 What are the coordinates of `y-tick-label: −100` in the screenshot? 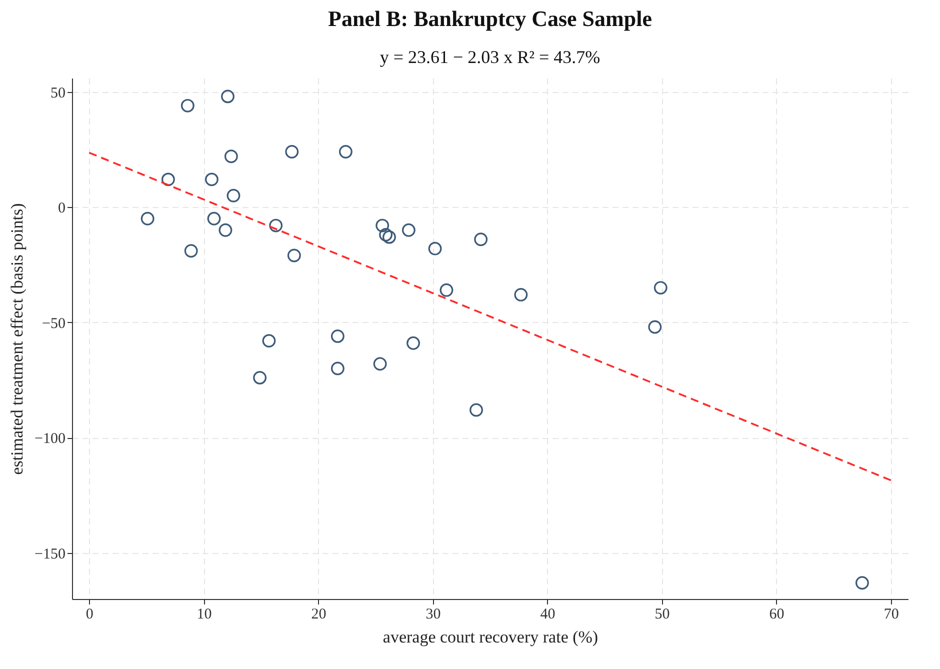 It's located at (50, 439).